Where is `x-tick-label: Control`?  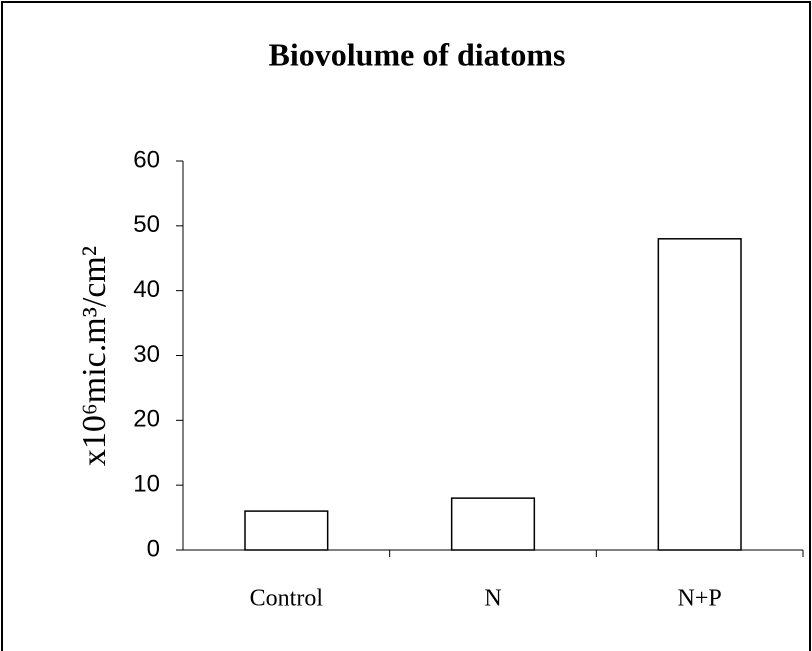
x-tick-label: Control is located at coordinates (287, 599).